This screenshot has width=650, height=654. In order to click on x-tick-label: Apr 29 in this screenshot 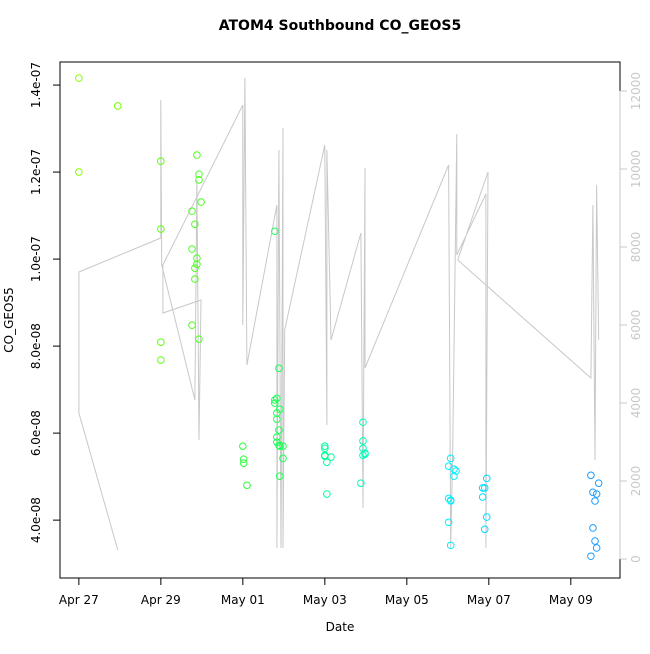, I will do `click(161, 600)`.